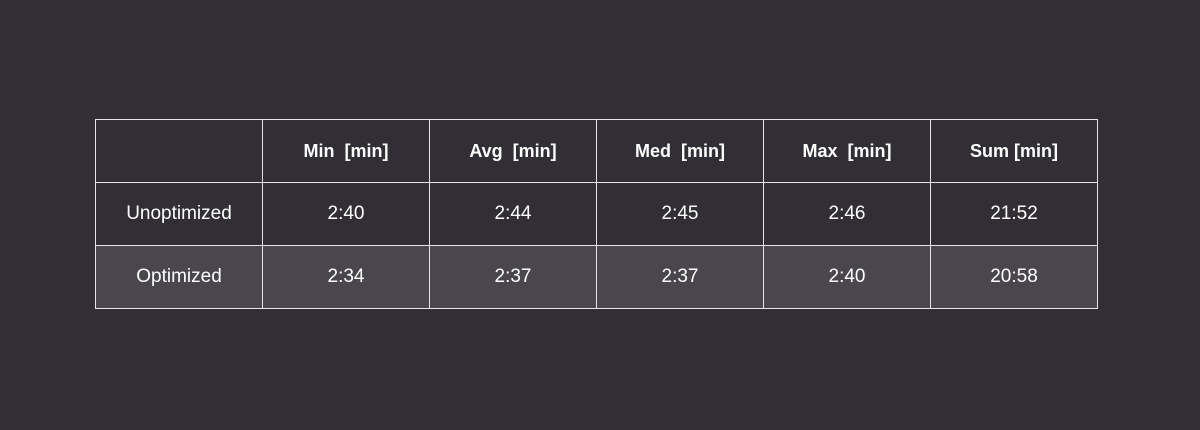 The height and width of the screenshot is (430, 1200). What do you see at coordinates (513, 277) in the screenshot?
I see `cell-avg: 2:37` at bounding box center [513, 277].